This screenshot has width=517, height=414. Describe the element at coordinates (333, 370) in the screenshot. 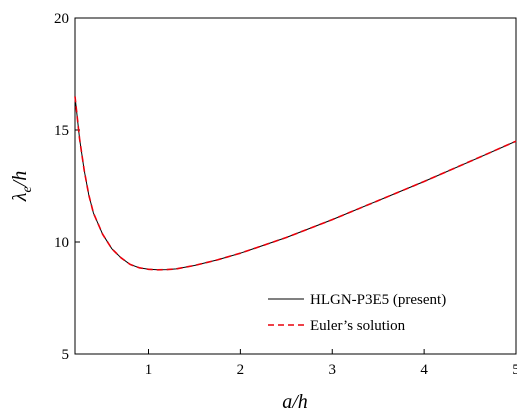

I see `x-tick-label: 3` at that location.